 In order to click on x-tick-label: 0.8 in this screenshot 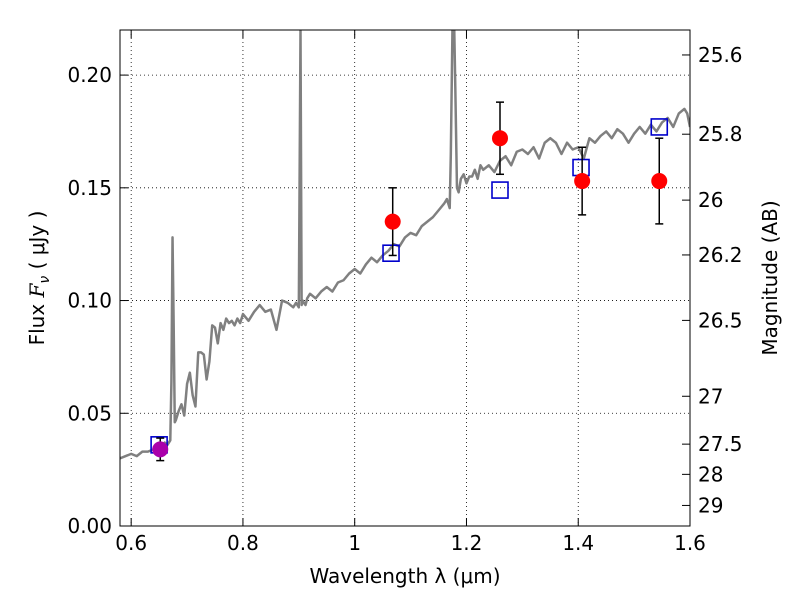, I will do `click(243, 543)`.